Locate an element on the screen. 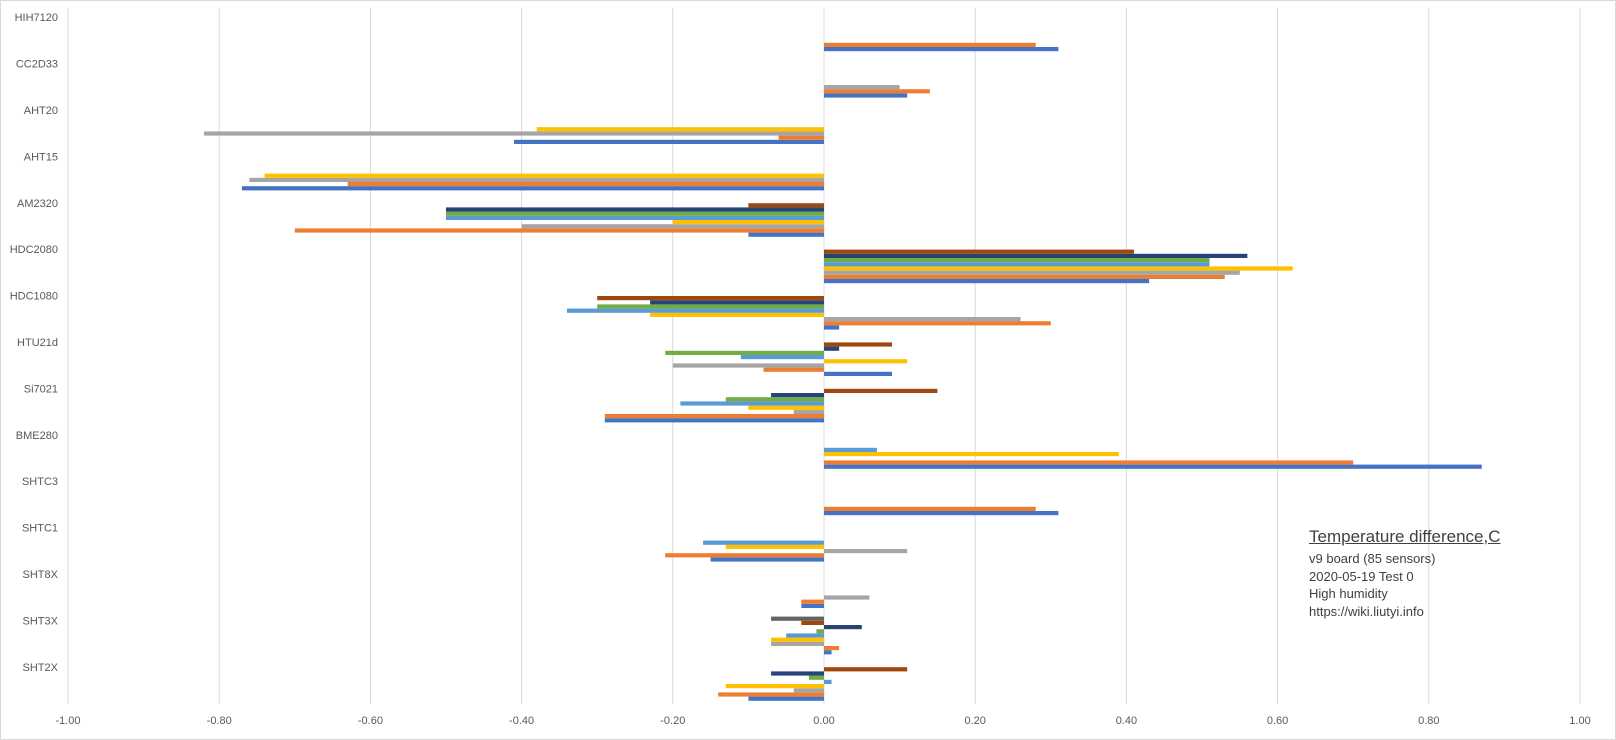  x-tick-label: -1.00 is located at coordinates (67, 721).